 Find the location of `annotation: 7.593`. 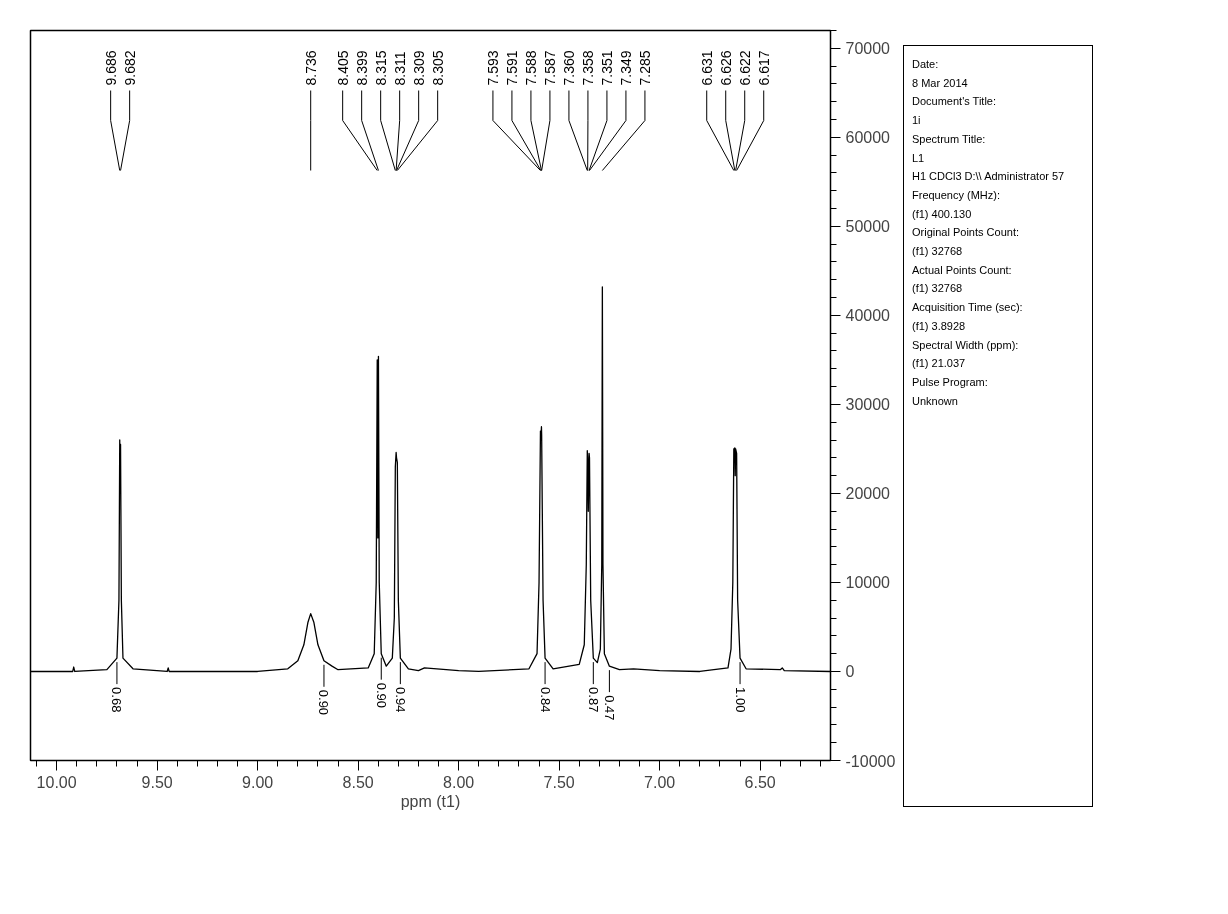

annotation: 7.593 is located at coordinates (492, 68).